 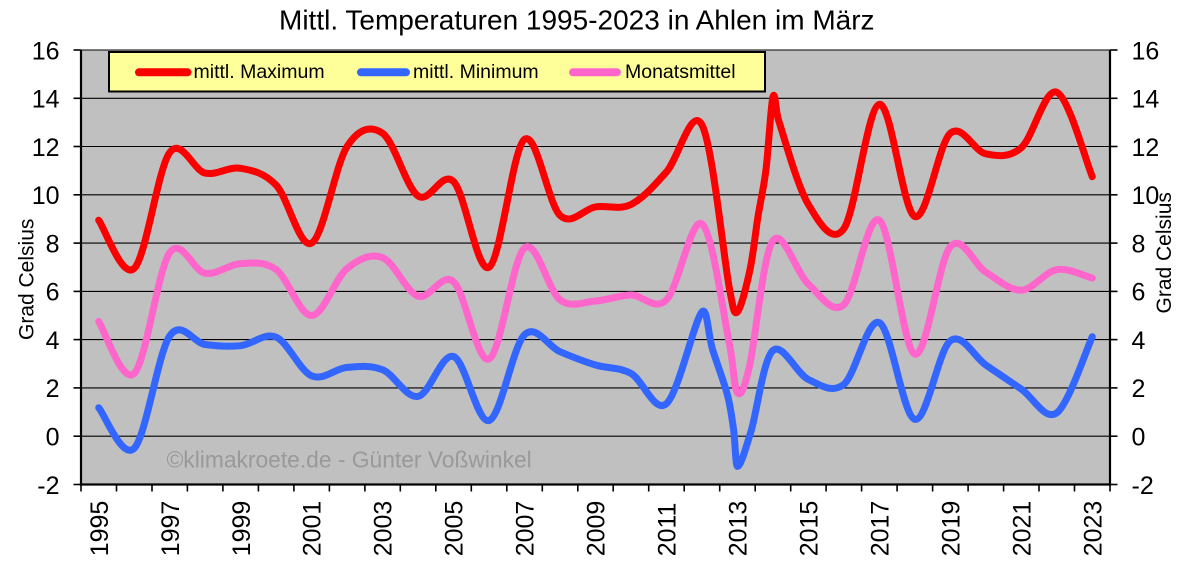 What do you see at coordinates (1022, 529) in the screenshot?
I see `svg-text: 2021` at bounding box center [1022, 529].